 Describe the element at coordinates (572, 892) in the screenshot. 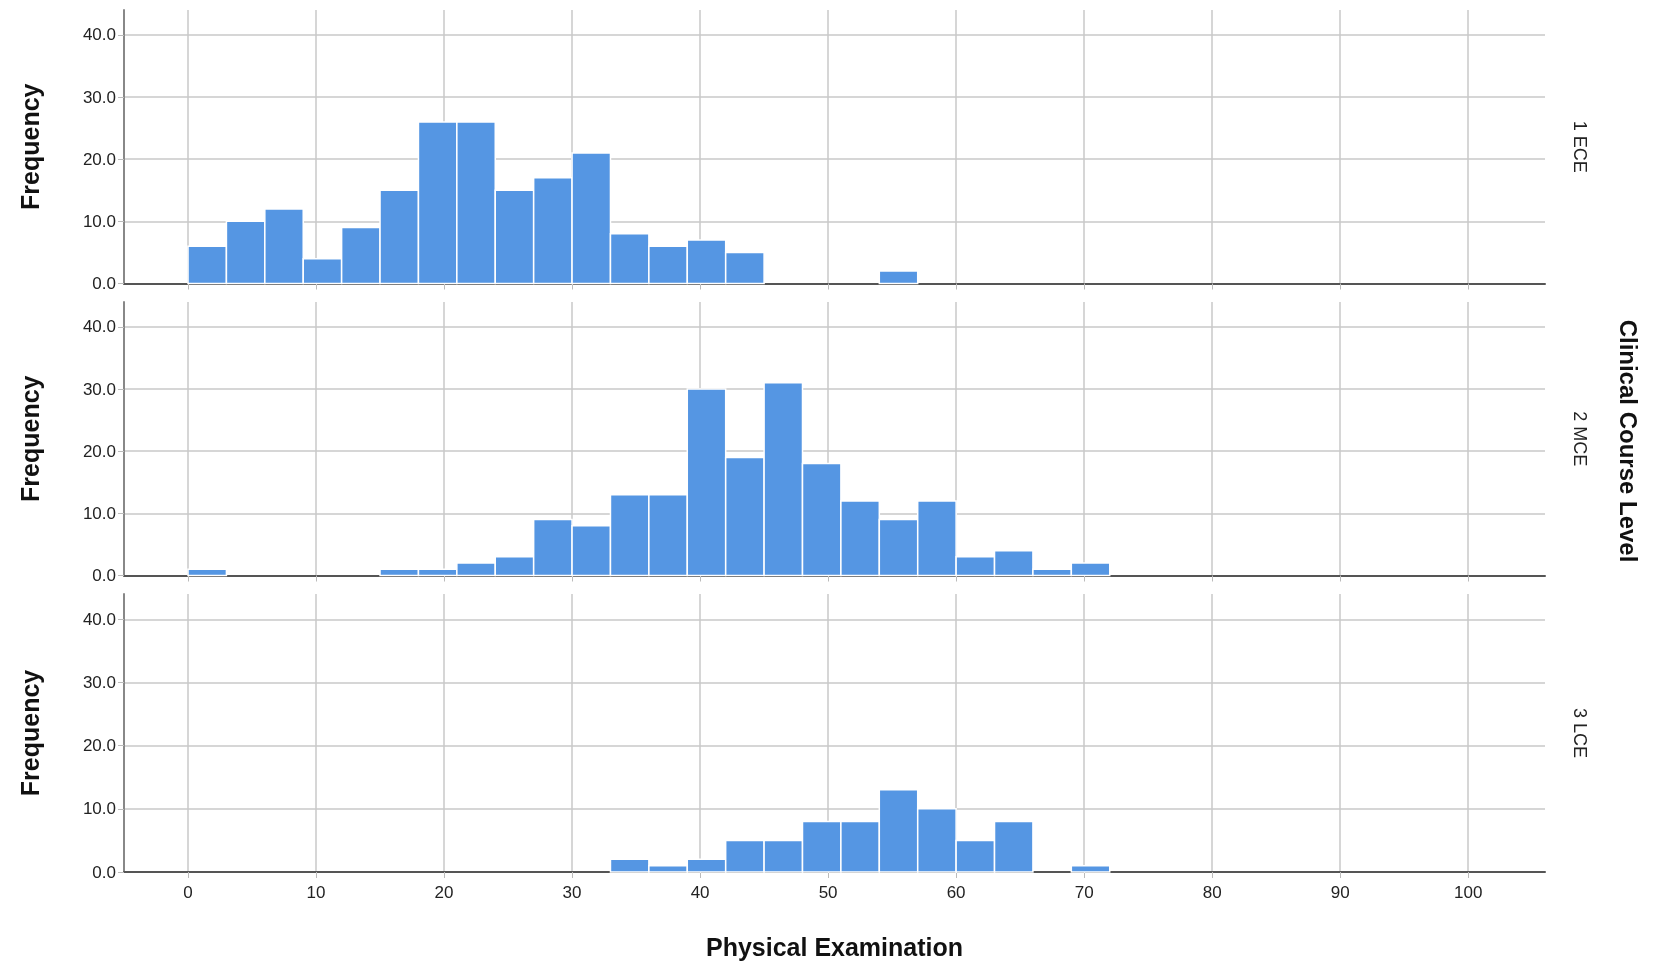

I see `x-tick-label: 30` at that location.